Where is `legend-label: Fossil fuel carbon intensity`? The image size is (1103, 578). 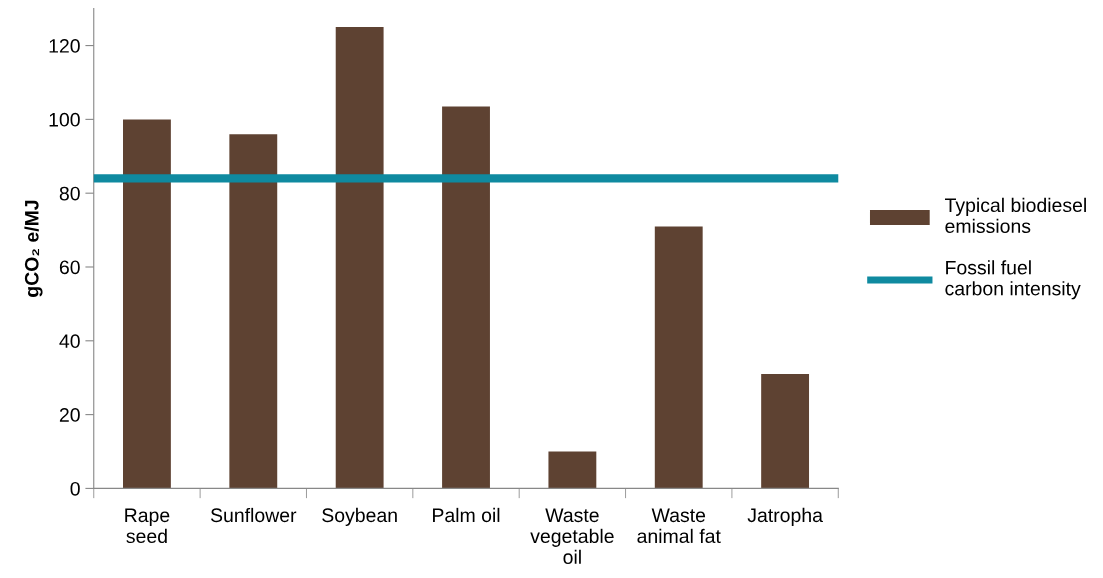
legend-label: Fossil fuel carbon intensity is located at coordinates (1013, 280).